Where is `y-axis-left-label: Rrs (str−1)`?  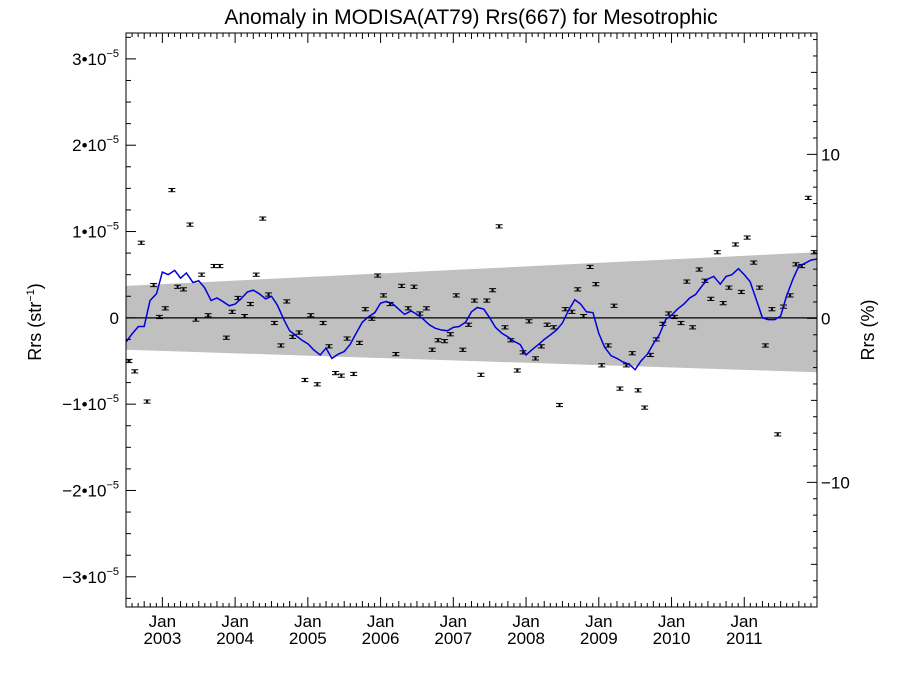
y-axis-left-label: Rrs (str−1) is located at coordinates (35, 322).